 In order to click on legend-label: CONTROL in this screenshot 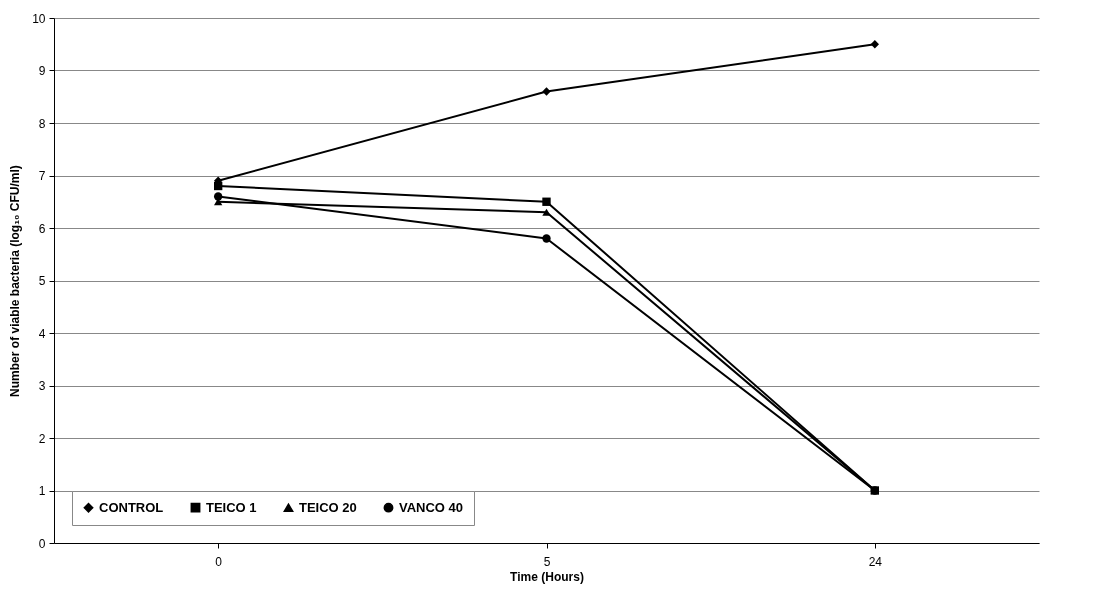, I will do `click(131, 507)`.